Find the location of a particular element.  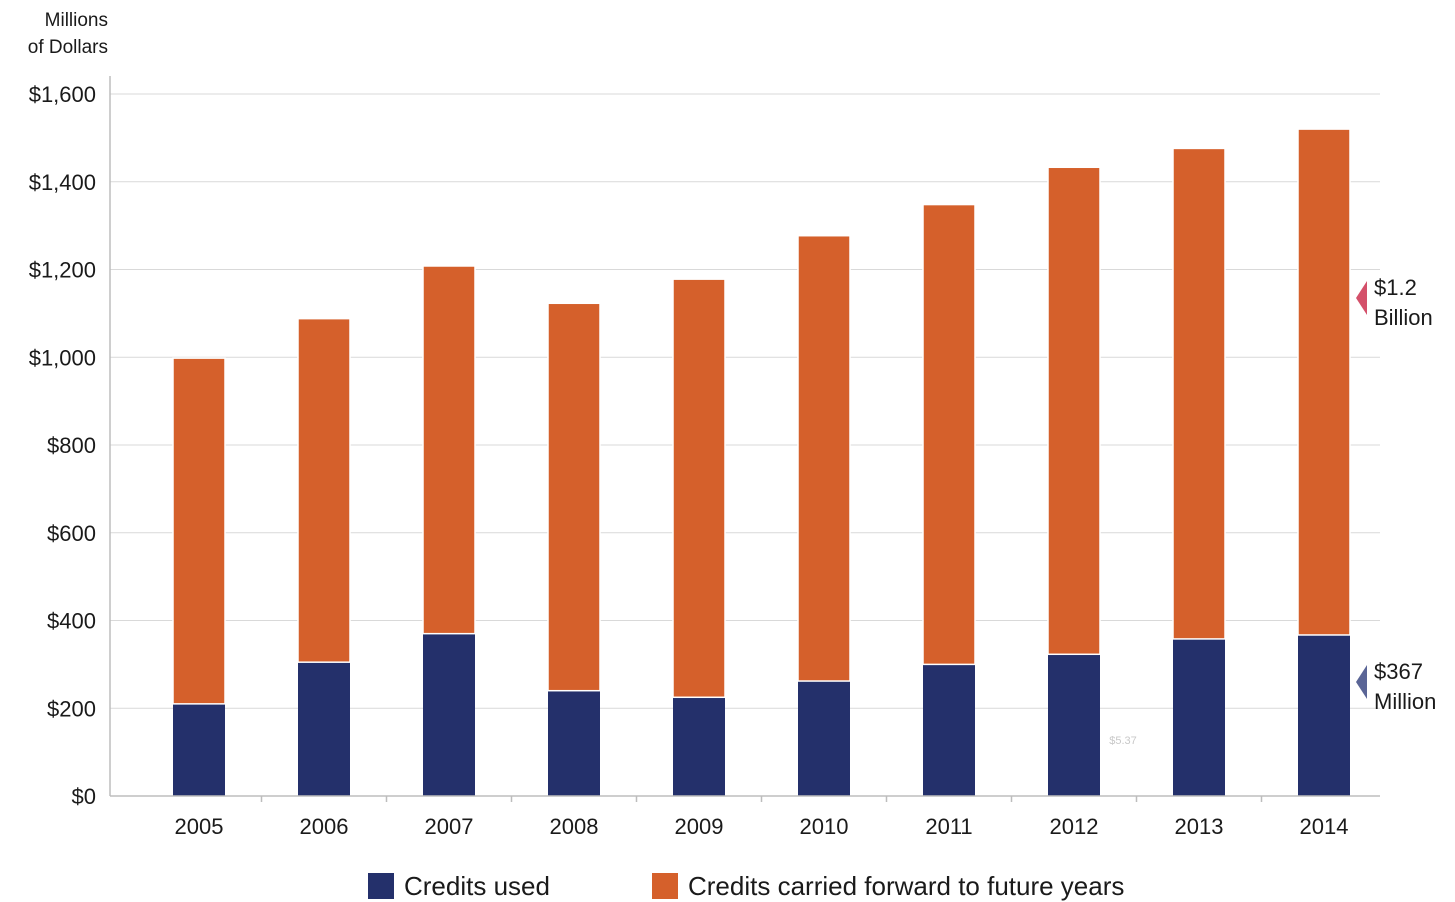

x-tick-label: 2009 is located at coordinates (699, 826).